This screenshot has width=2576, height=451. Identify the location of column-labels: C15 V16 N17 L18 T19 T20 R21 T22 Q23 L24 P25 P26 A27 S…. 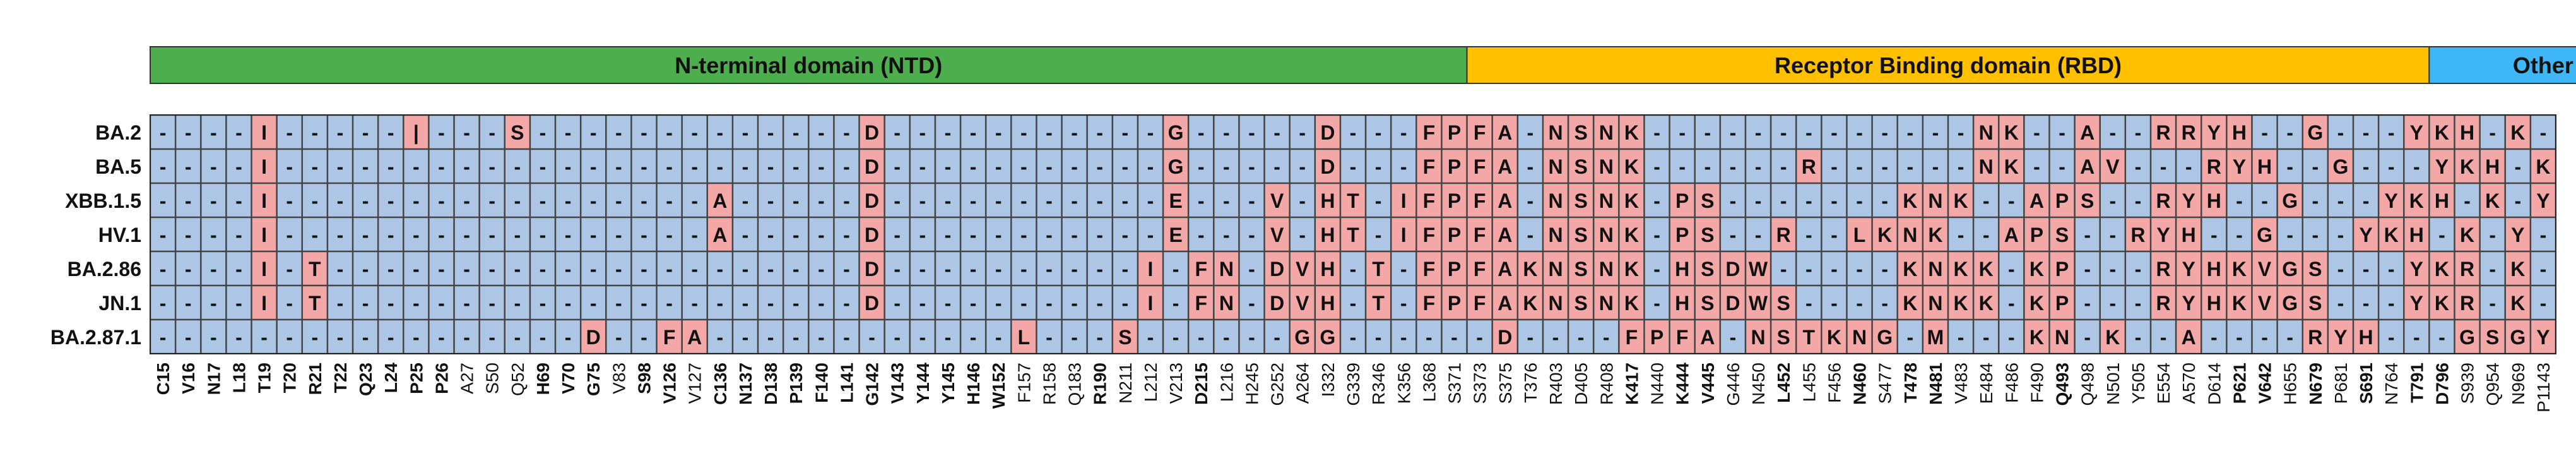
(1353, 387).